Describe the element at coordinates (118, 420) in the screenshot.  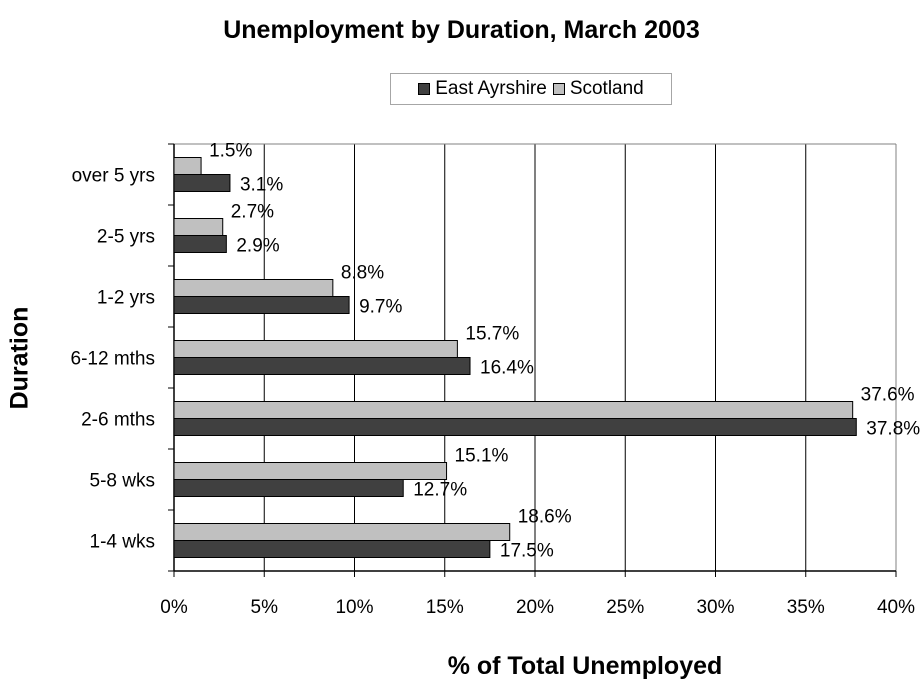
I see `y-tick-label: 2-6 mths` at that location.